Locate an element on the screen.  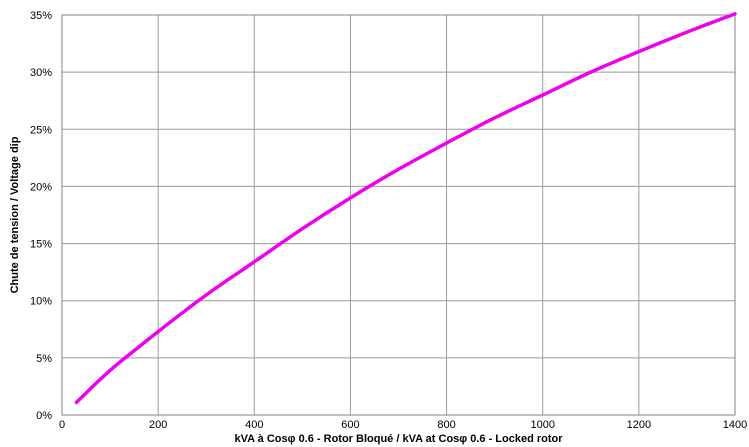
y-tick-label: 5% is located at coordinates (44, 359).